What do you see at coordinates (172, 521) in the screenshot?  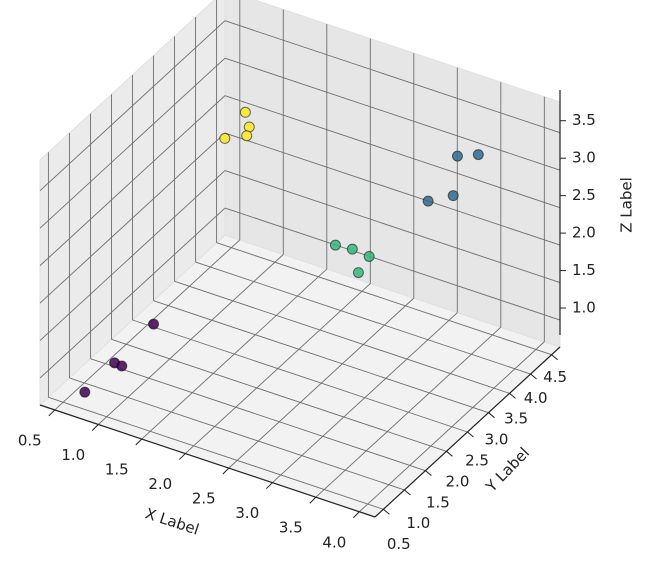 I see `x-axis-label: X Label` at bounding box center [172, 521].